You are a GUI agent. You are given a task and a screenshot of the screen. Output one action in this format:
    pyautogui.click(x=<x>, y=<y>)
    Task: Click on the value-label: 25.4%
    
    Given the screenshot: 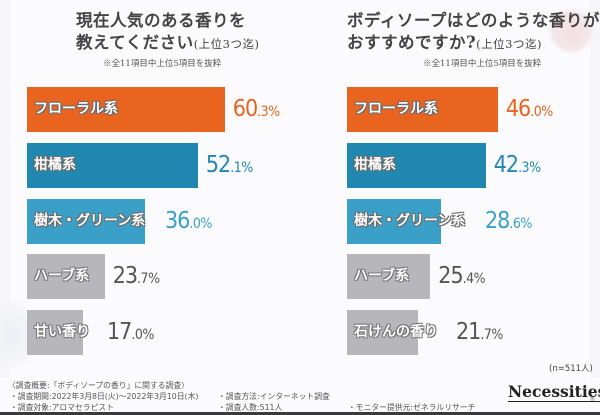 What is the action you would take?
    pyautogui.click(x=461, y=276)
    